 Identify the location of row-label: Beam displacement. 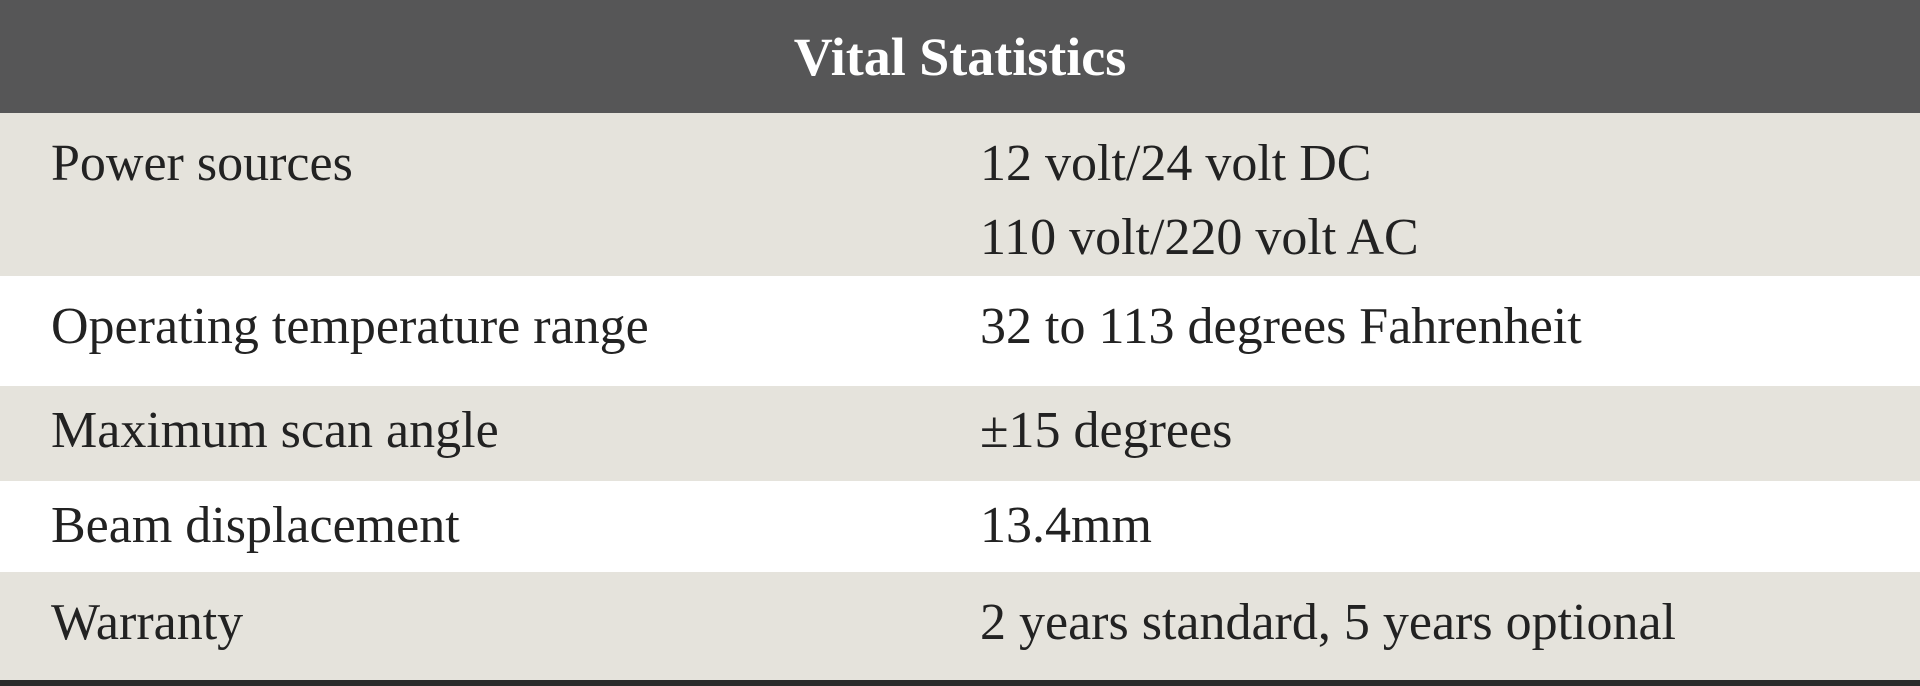
(255, 525).